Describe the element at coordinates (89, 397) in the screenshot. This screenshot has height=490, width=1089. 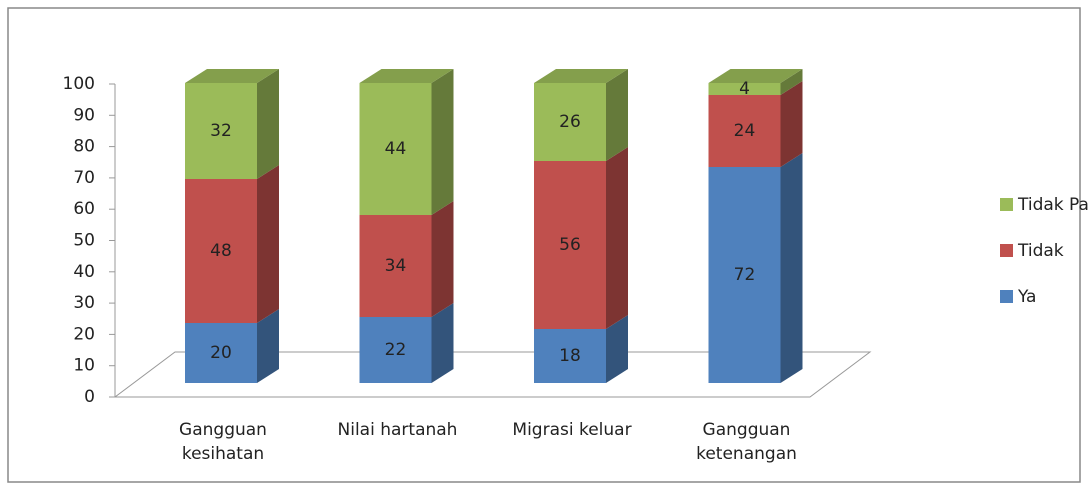
I see `y-tick-label: 0` at that location.